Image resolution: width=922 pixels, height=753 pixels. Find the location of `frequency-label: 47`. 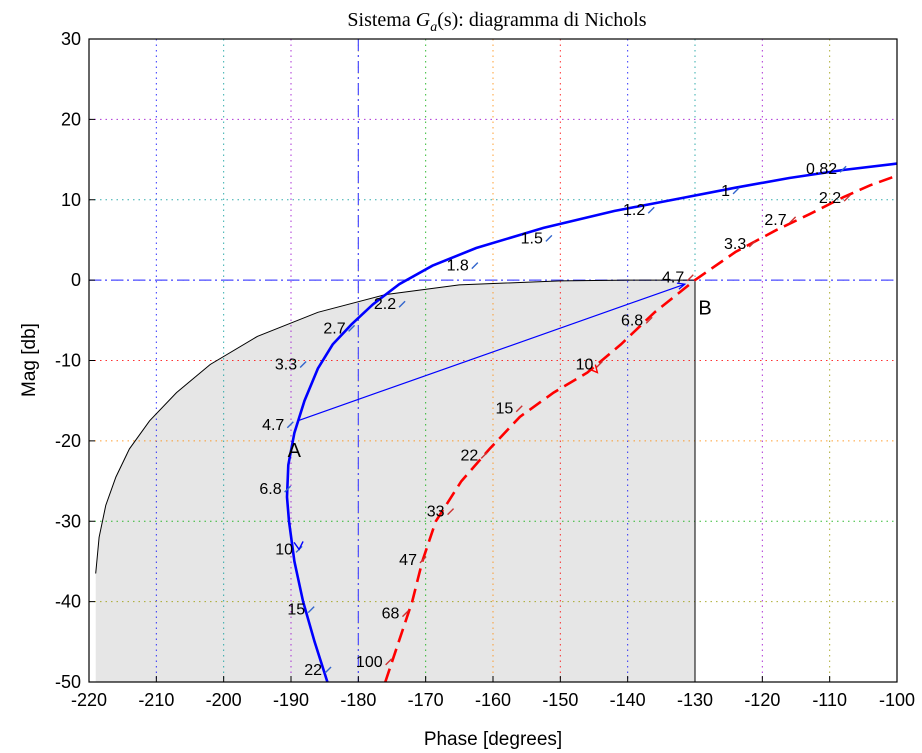

frequency-label: 47 is located at coordinates (408, 560).